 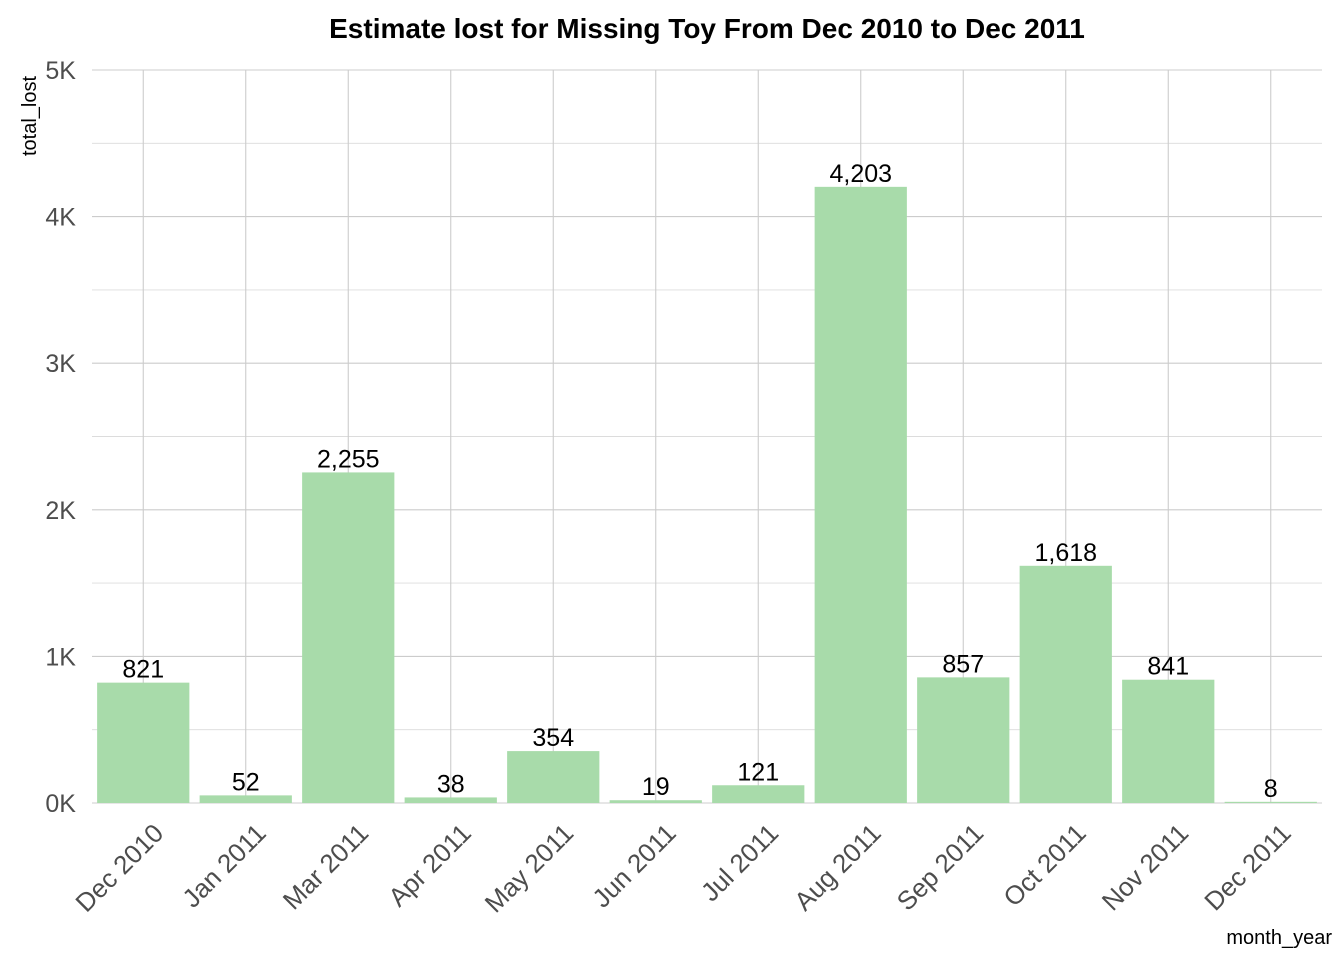 I want to click on x-tick-label: Mar 2011, so click(x=326, y=867).